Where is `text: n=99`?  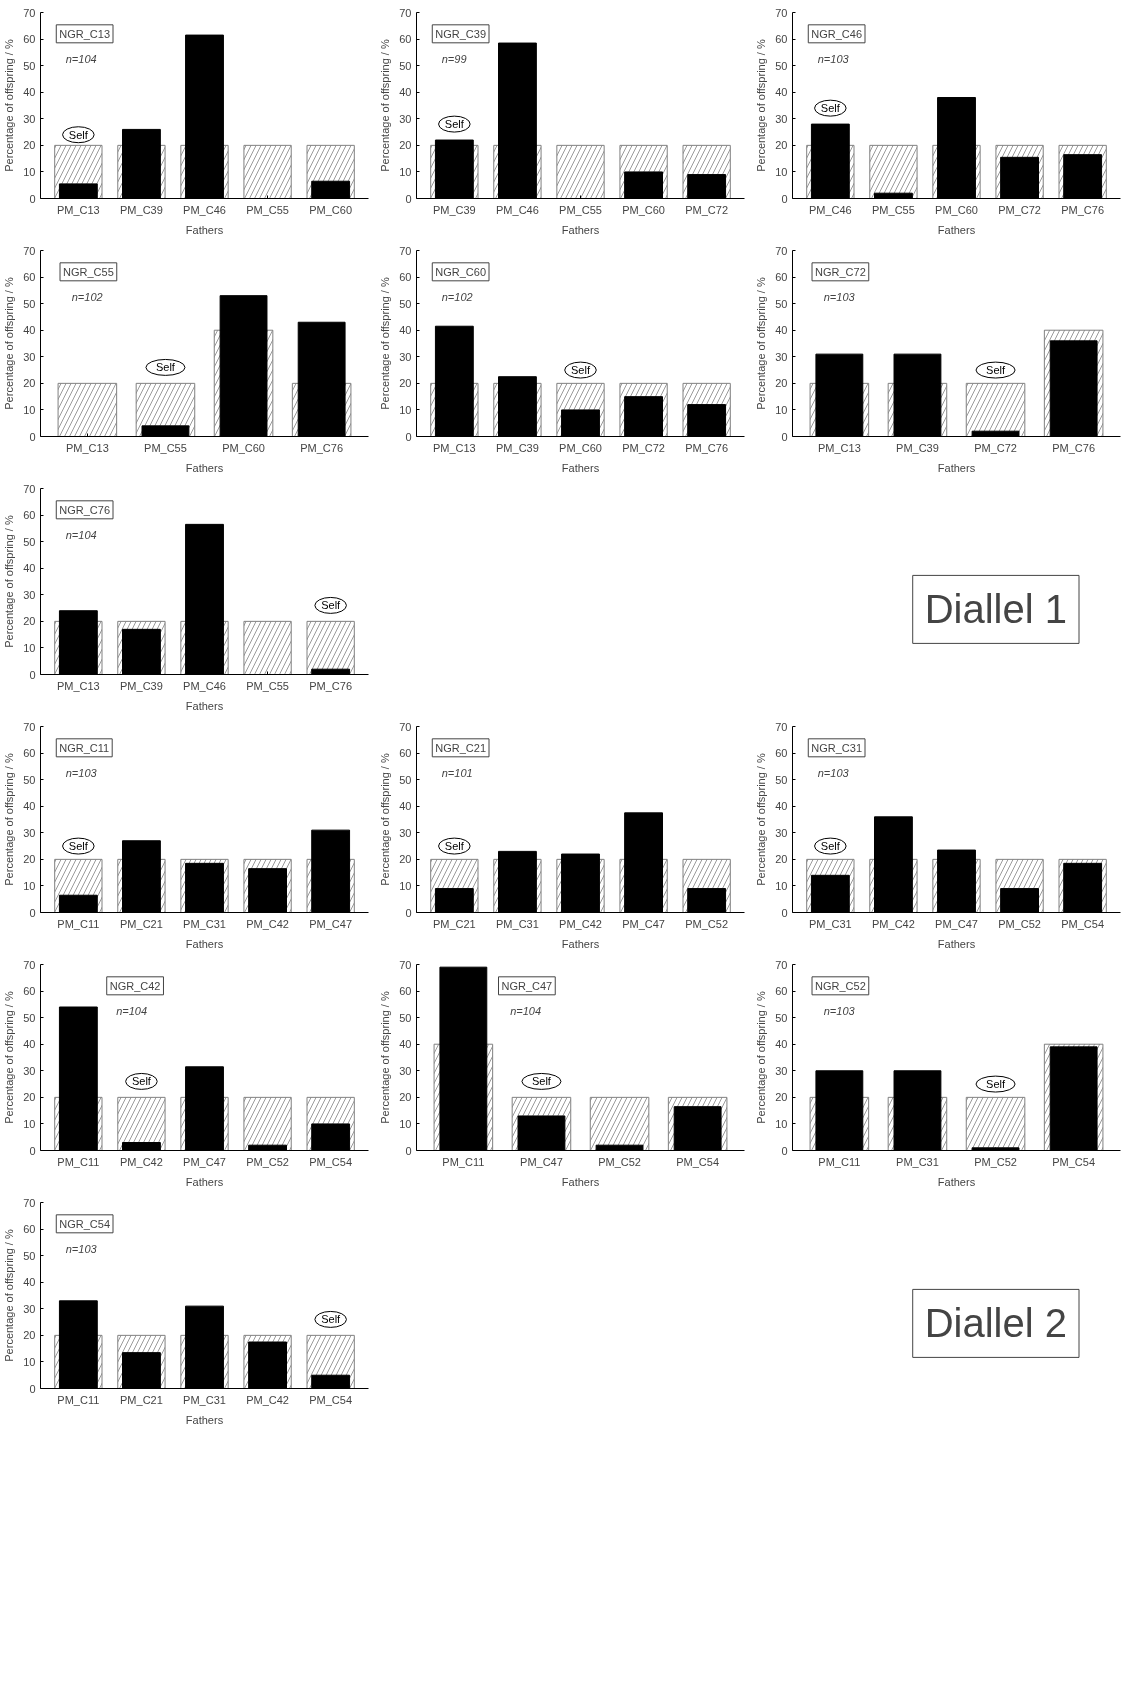
text: n=99 is located at coordinates (454, 59).